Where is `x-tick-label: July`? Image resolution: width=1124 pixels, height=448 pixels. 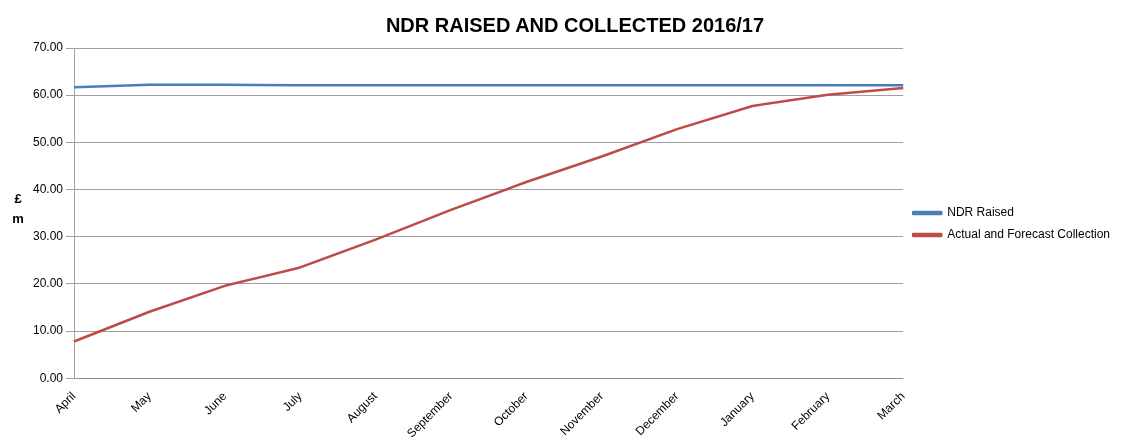
x-tick-label: July is located at coordinates (292, 401).